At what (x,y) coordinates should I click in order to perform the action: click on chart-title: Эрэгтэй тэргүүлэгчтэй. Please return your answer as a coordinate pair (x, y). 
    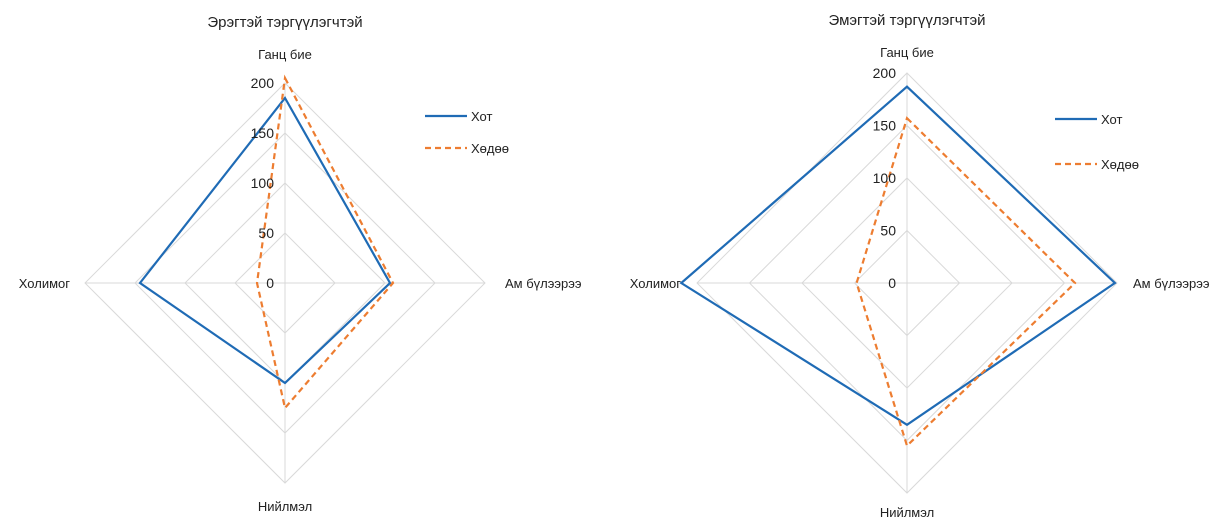
    Looking at the image, I should click on (284, 22).